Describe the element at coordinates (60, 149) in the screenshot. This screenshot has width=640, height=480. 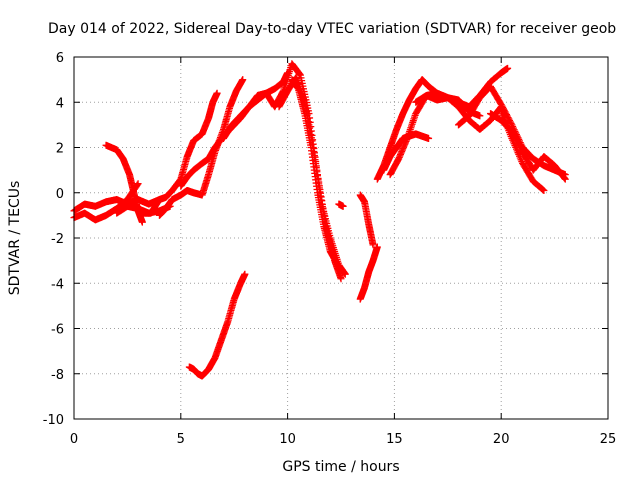
I see `y-tick-label: 2` at that location.